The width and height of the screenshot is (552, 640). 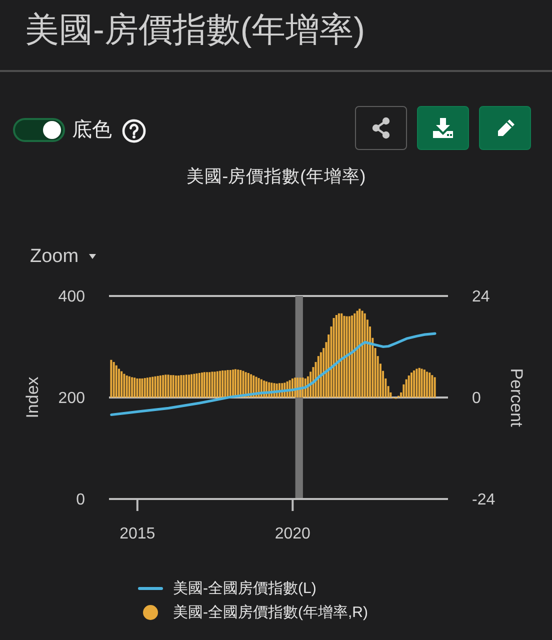 What do you see at coordinates (516, 398) in the screenshot?
I see `y2-axis-title: Percent` at bounding box center [516, 398].